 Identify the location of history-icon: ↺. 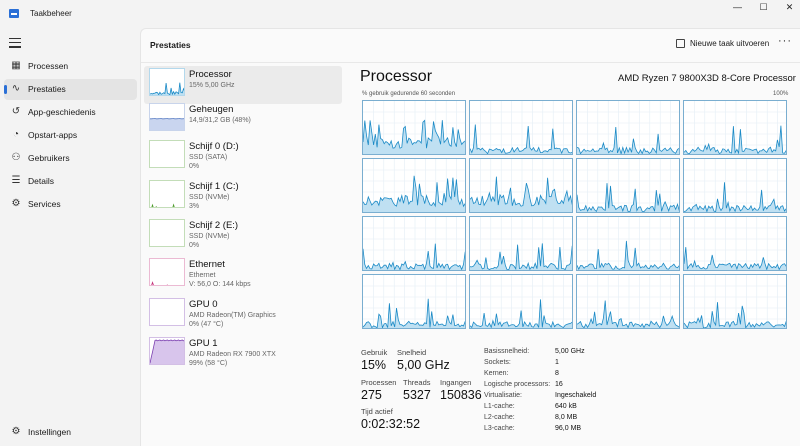
(16, 111).